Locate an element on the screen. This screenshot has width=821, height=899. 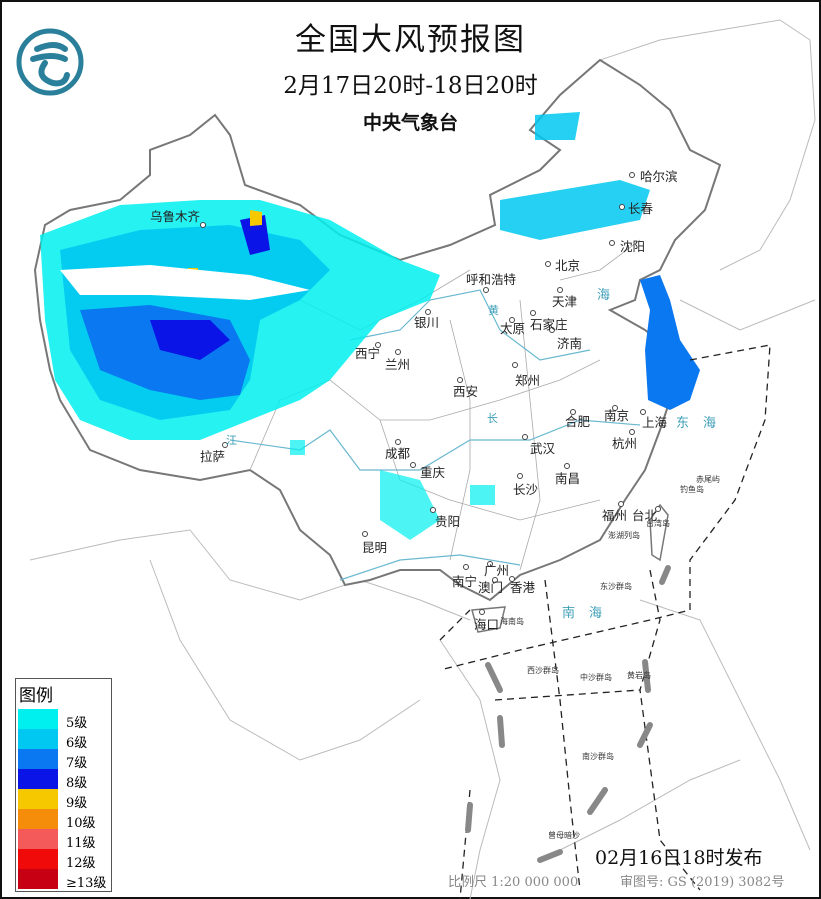
city-label: 长春 is located at coordinates (641, 208).